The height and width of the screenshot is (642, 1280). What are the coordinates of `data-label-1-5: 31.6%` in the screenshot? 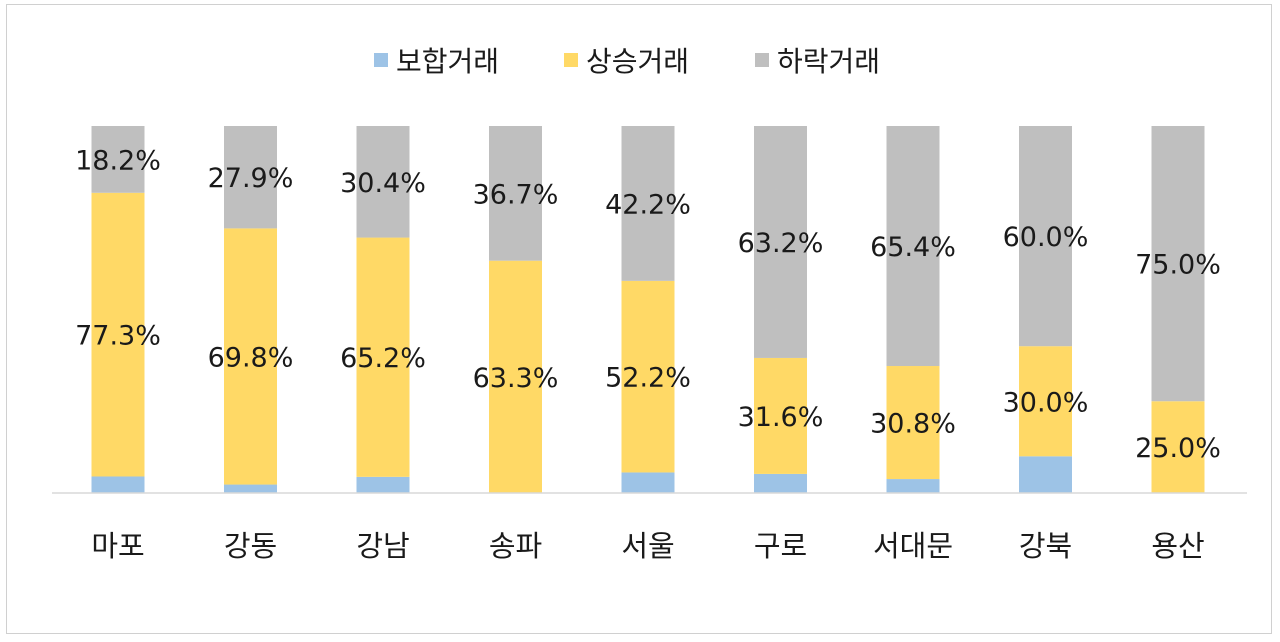 It's located at (781, 417).